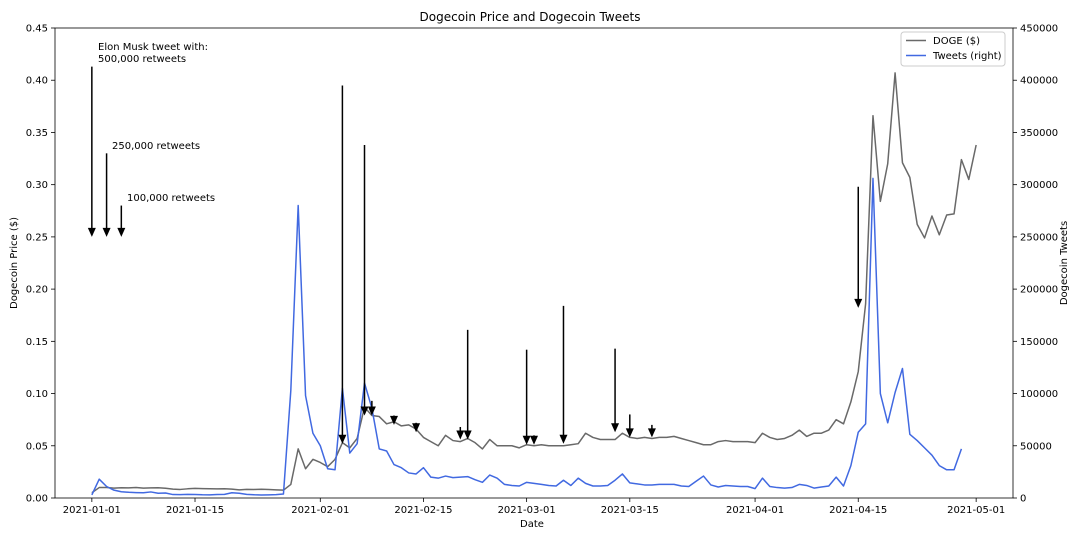 This screenshot has width=1080, height=540. Describe the element at coordinates (858, 510) in the screenshot. I see `x-tick-label: 2021-04-15` at that location.